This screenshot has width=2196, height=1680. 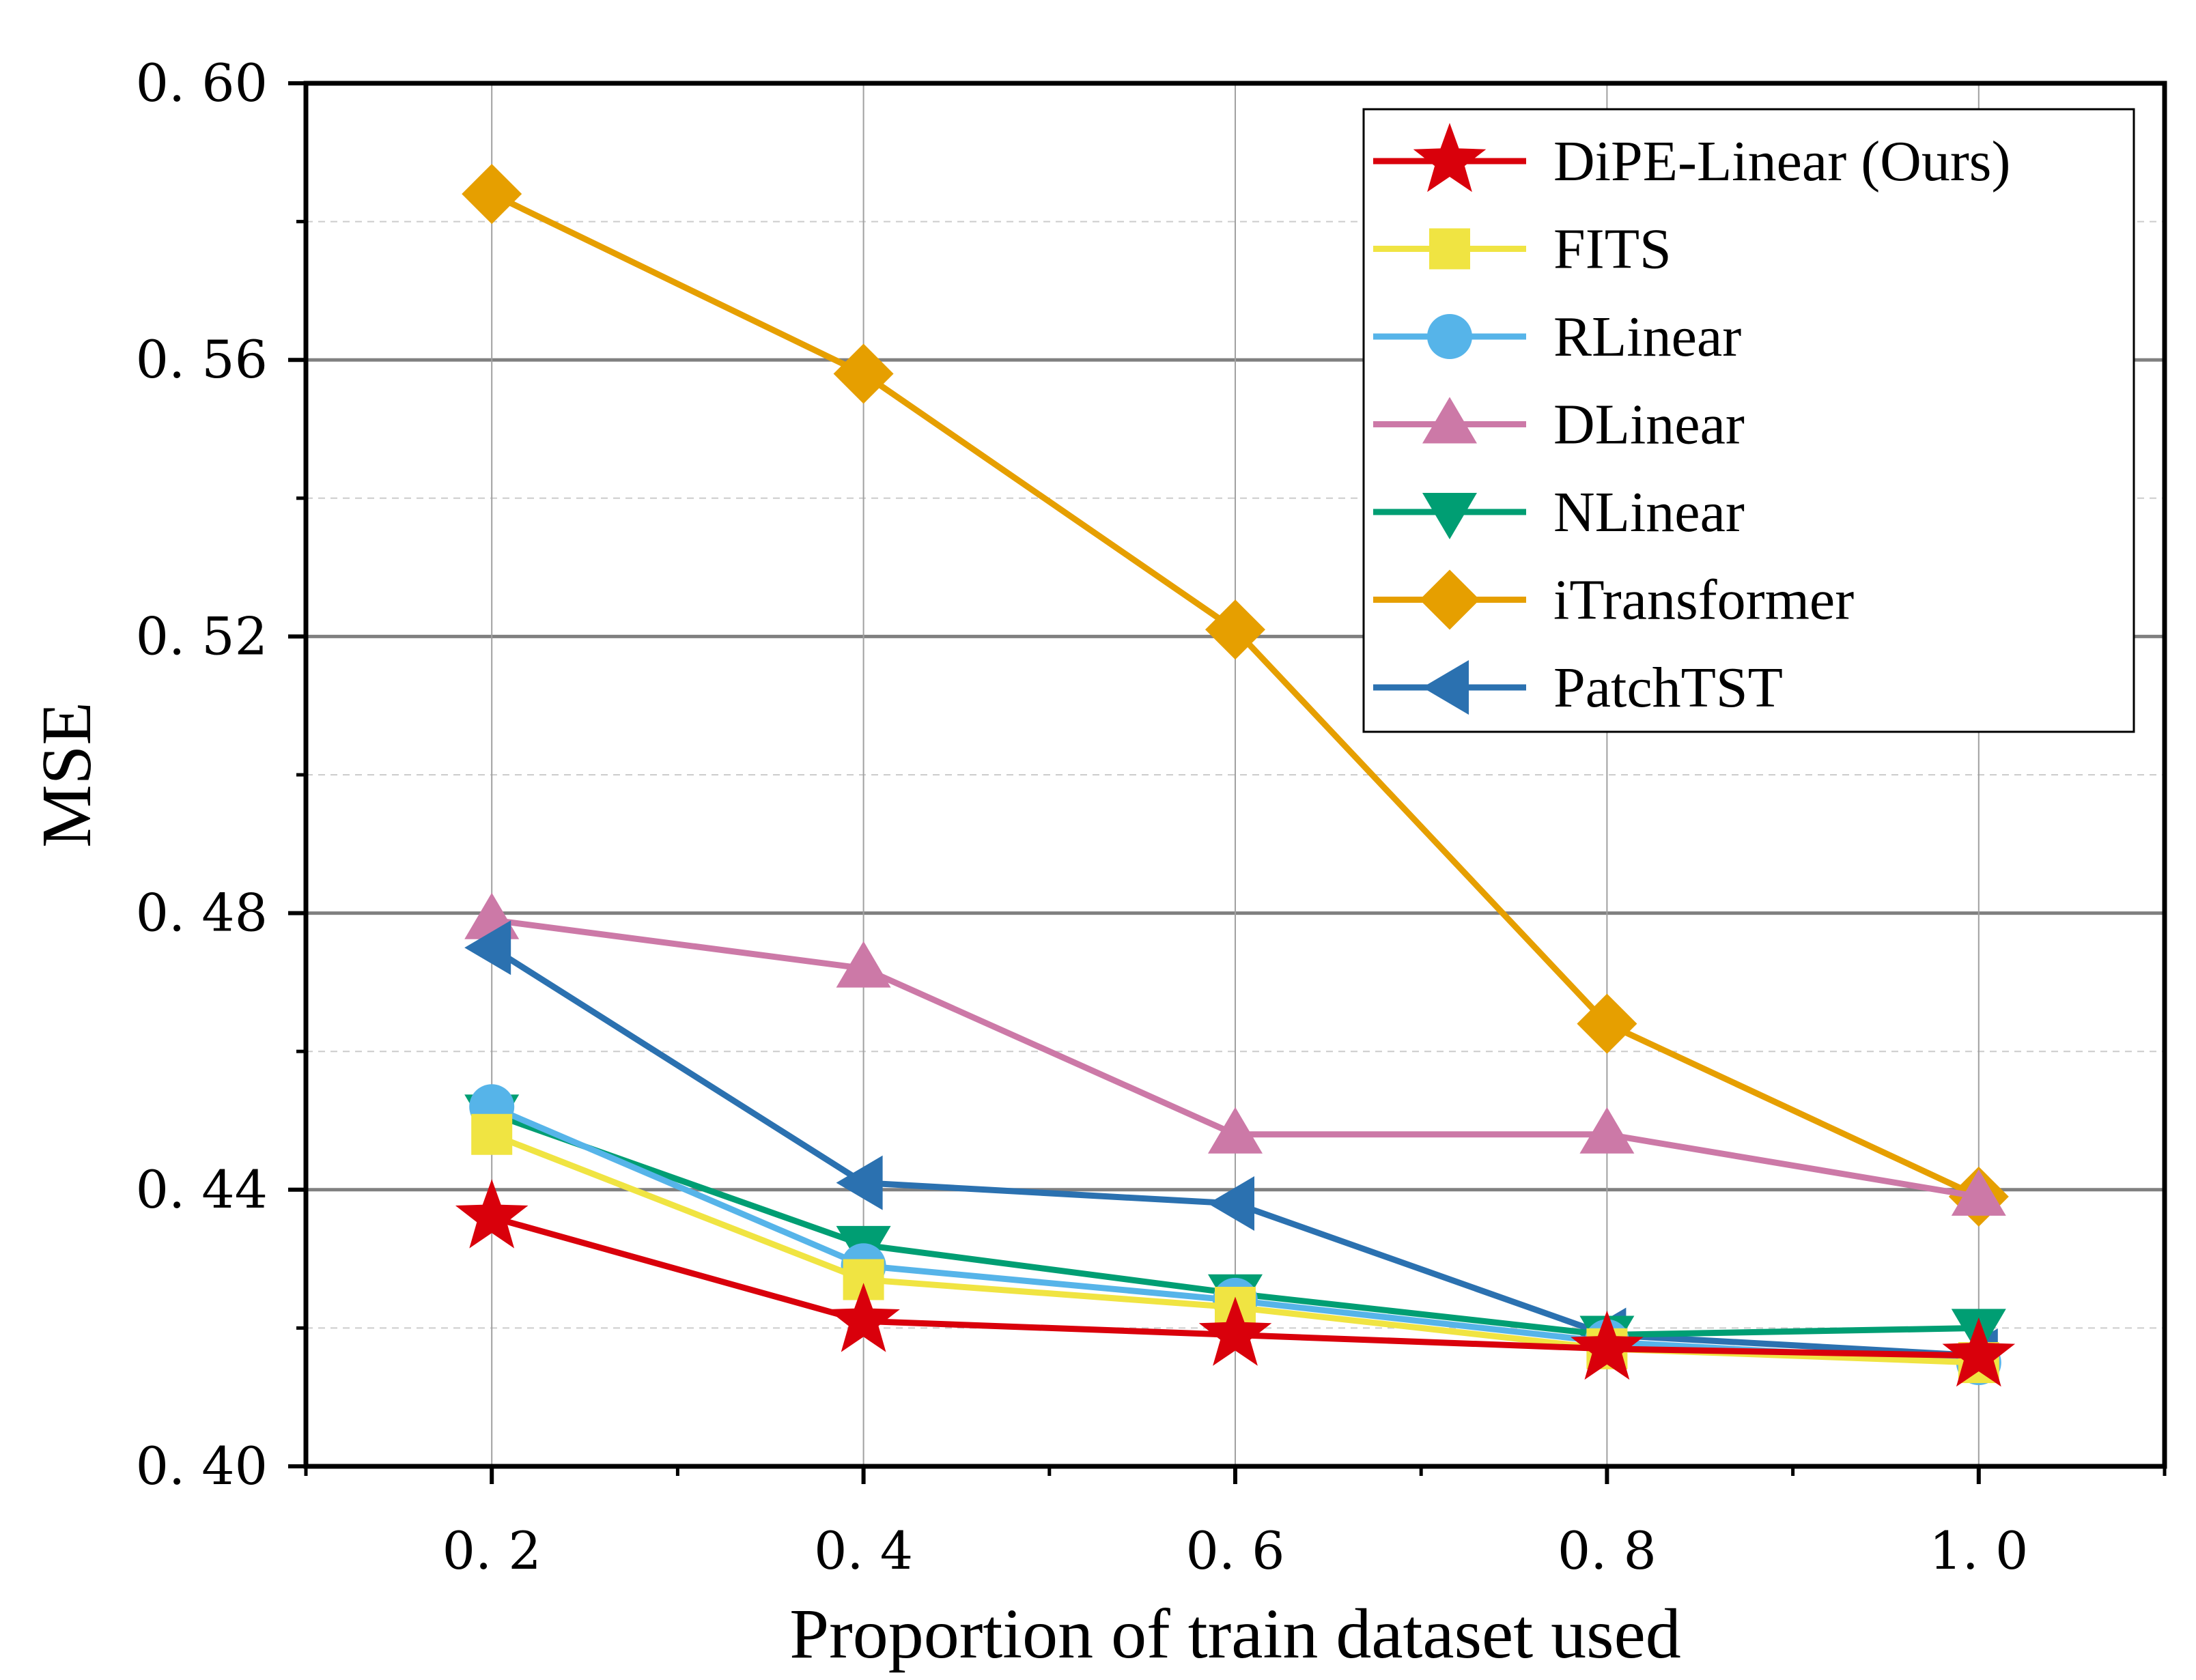 I want to click on x-axis: 0. 2 0. 4 0. 6 0. 8 1. 0, so click(x=1235, y=1523).